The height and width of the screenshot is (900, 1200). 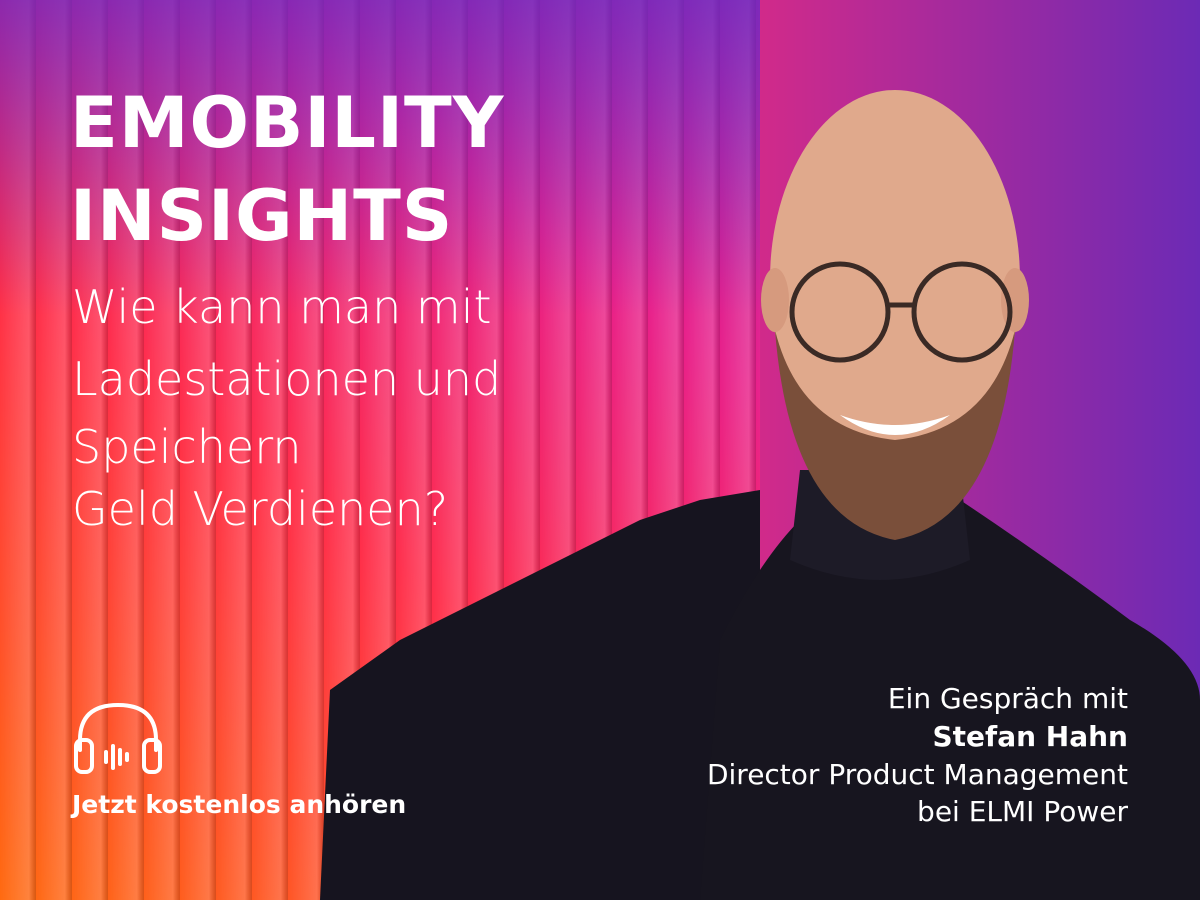 What do you see at coordinates (917, 774) in the screenshot?
I see `speaker-role: Director Product Management` at bounding box center [917, 774].